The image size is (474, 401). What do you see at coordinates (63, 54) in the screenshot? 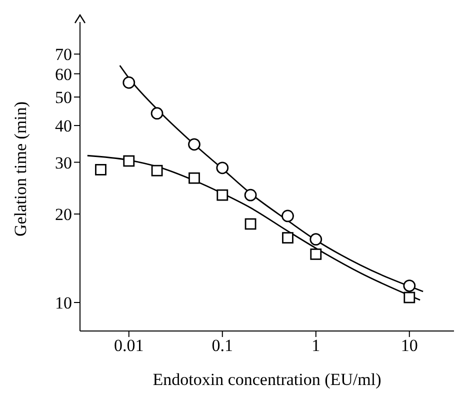
I see `y-tick-label: 70` at bounding box center [63, 54].